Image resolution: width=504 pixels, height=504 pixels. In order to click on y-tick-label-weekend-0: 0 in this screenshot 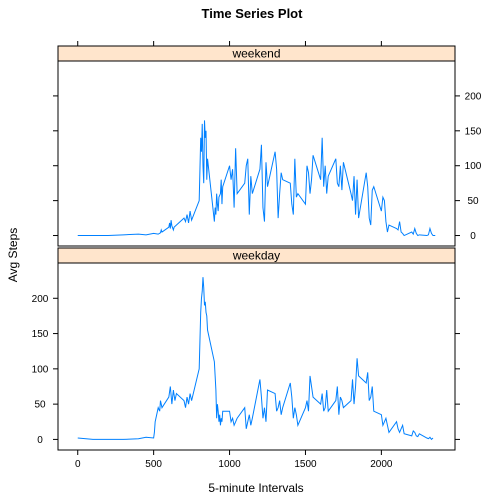, I will do `click(473, 236)`.